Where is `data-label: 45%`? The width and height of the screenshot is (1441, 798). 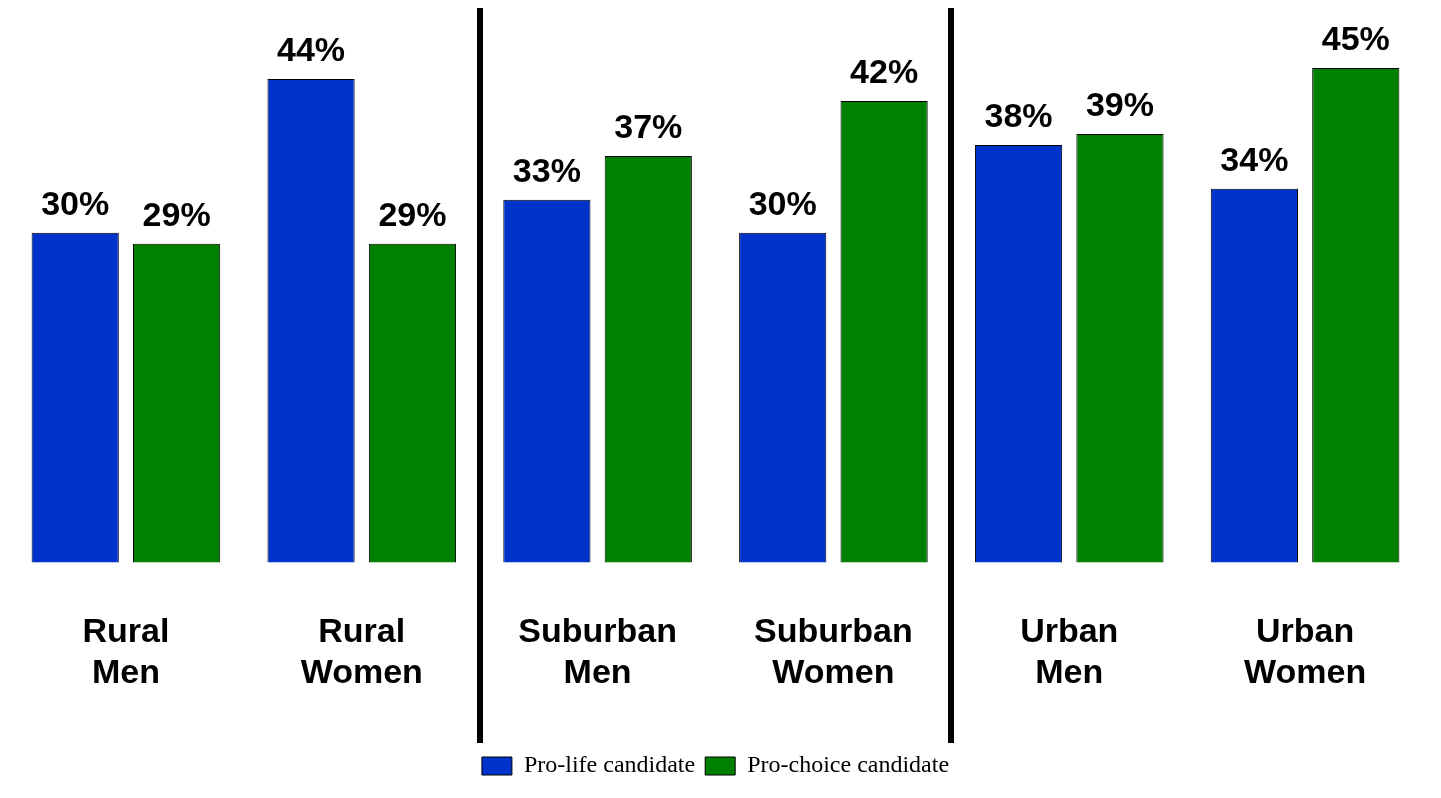
data-label: 45% is located at coordinates (1355, 38).